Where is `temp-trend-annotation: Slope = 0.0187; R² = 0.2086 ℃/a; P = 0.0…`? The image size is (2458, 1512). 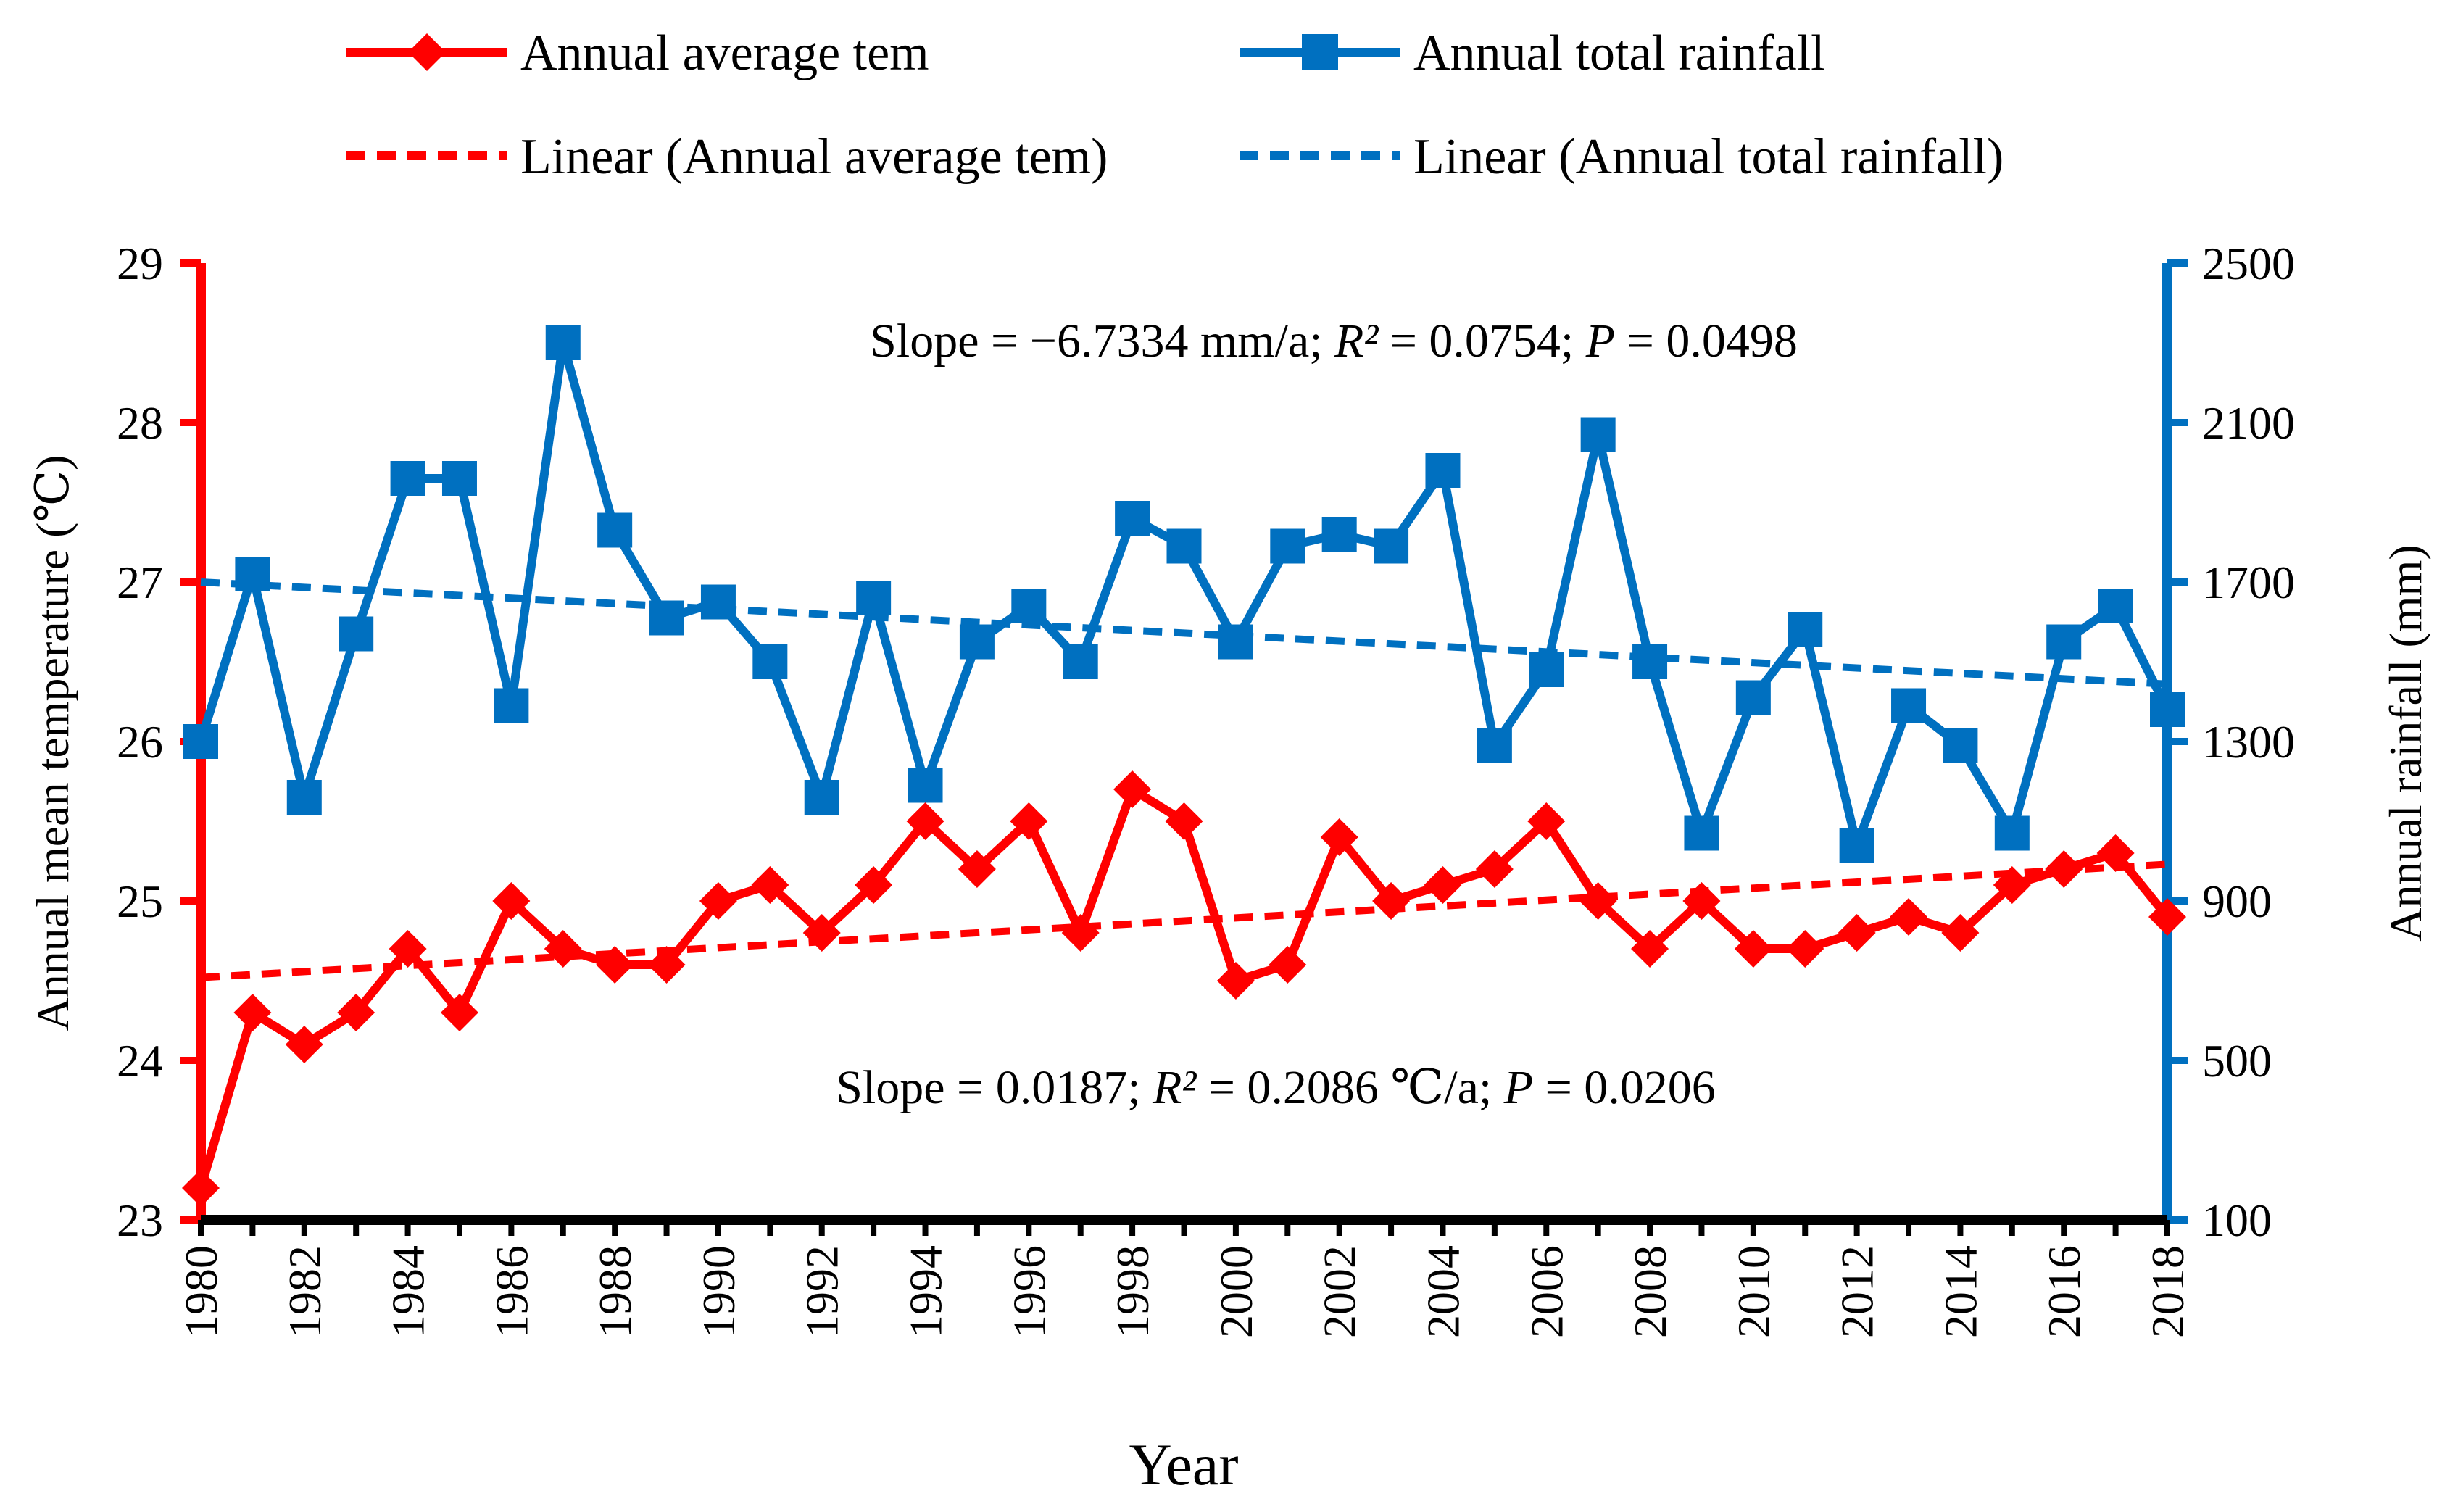
temp-trend-annotation: Slope = 0.0187; R² = 0.2086 ℃/a; P = 0.0… is located at coordinates (1276, 1087).